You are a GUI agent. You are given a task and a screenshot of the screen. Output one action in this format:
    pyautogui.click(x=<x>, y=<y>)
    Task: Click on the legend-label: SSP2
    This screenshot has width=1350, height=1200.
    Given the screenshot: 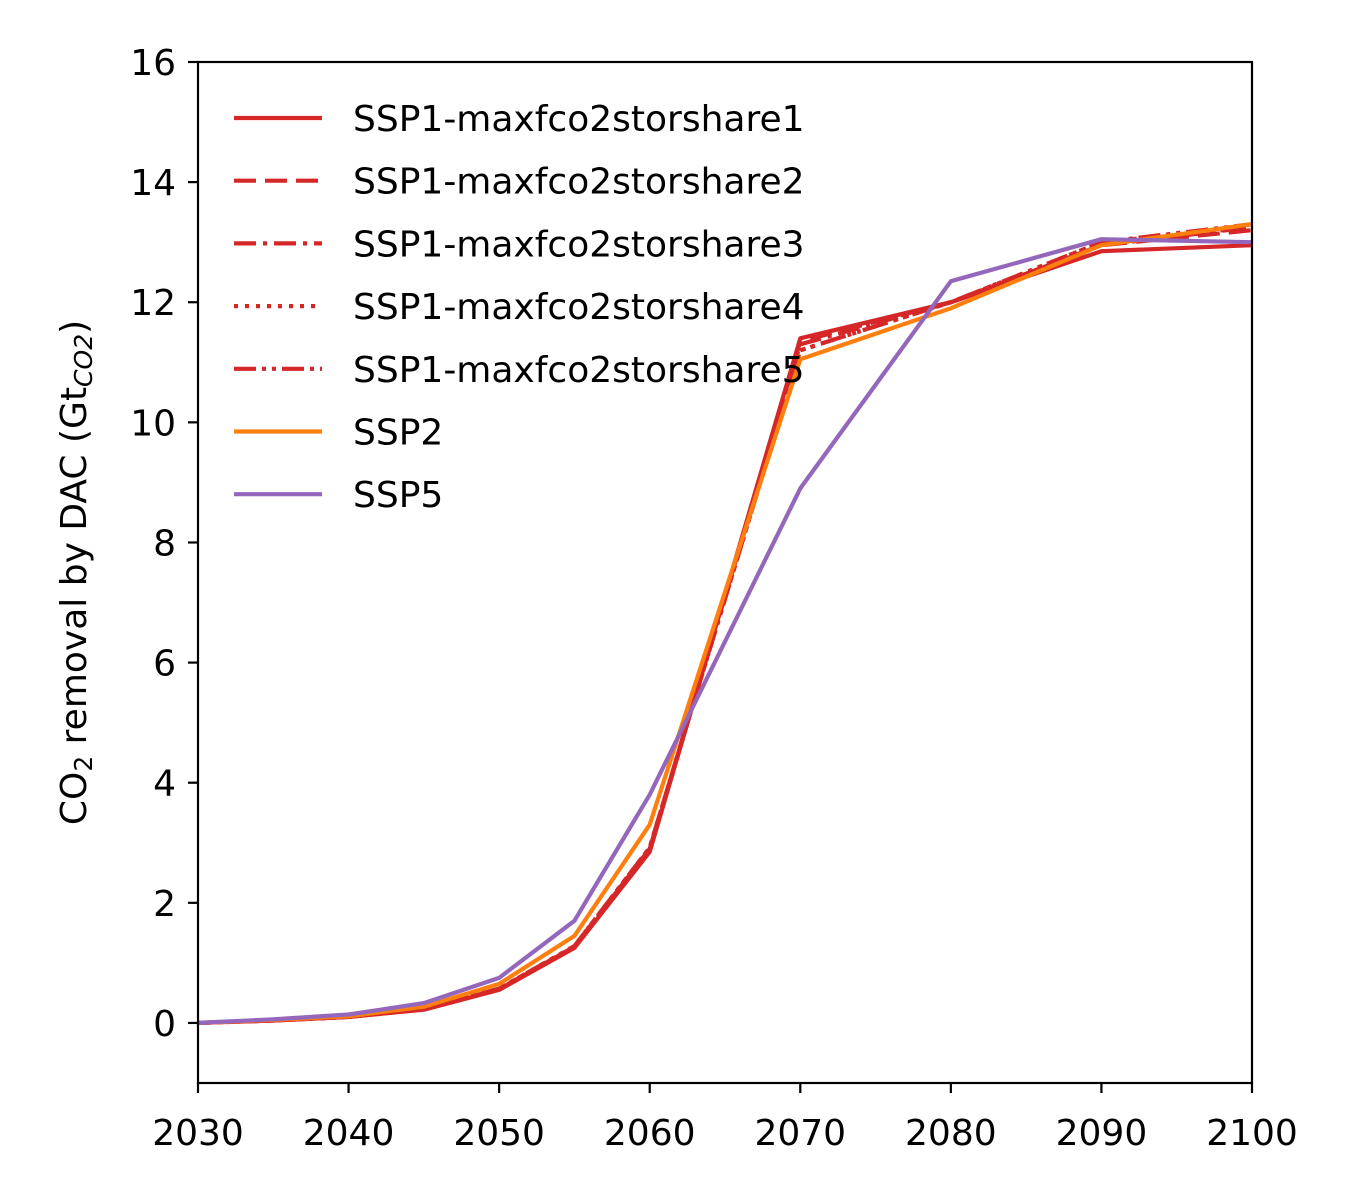 What is the action you would take?
    pyautogui.click(x=398, y=433)
    